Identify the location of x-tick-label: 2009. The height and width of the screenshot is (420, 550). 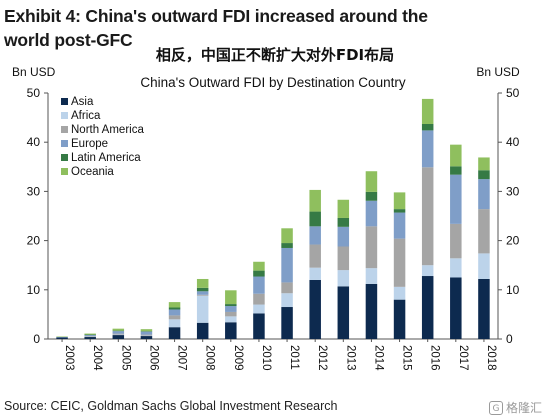
(238, 358).